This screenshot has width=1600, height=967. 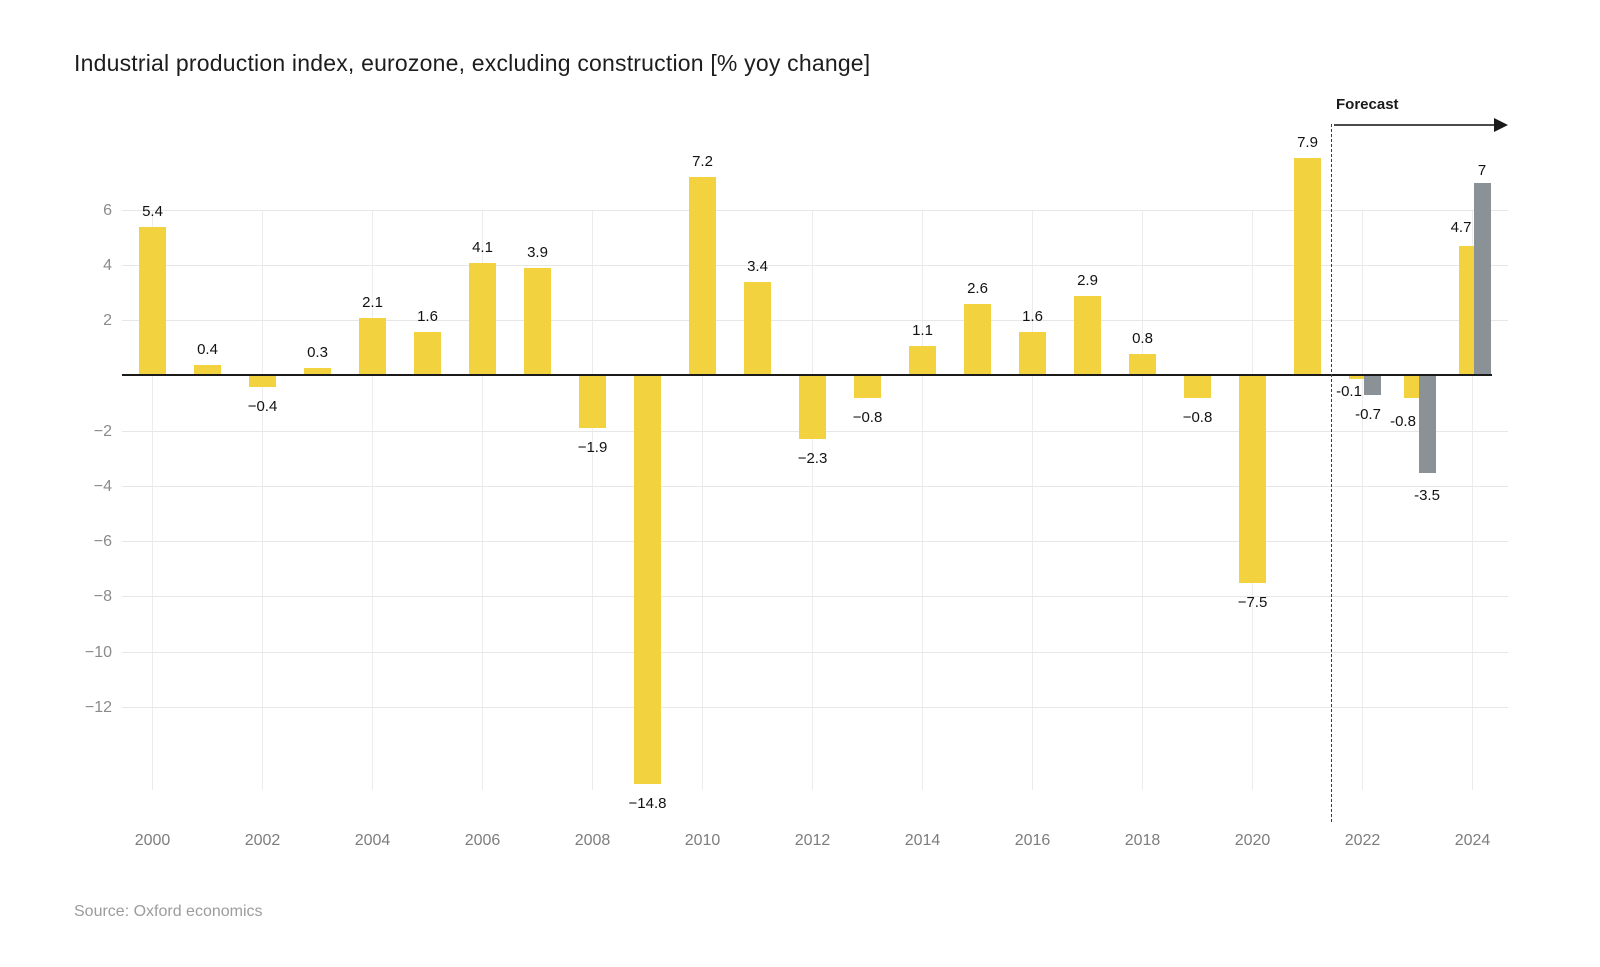 I want to click on bar-2012-yellow, so click(x=812, y=408).